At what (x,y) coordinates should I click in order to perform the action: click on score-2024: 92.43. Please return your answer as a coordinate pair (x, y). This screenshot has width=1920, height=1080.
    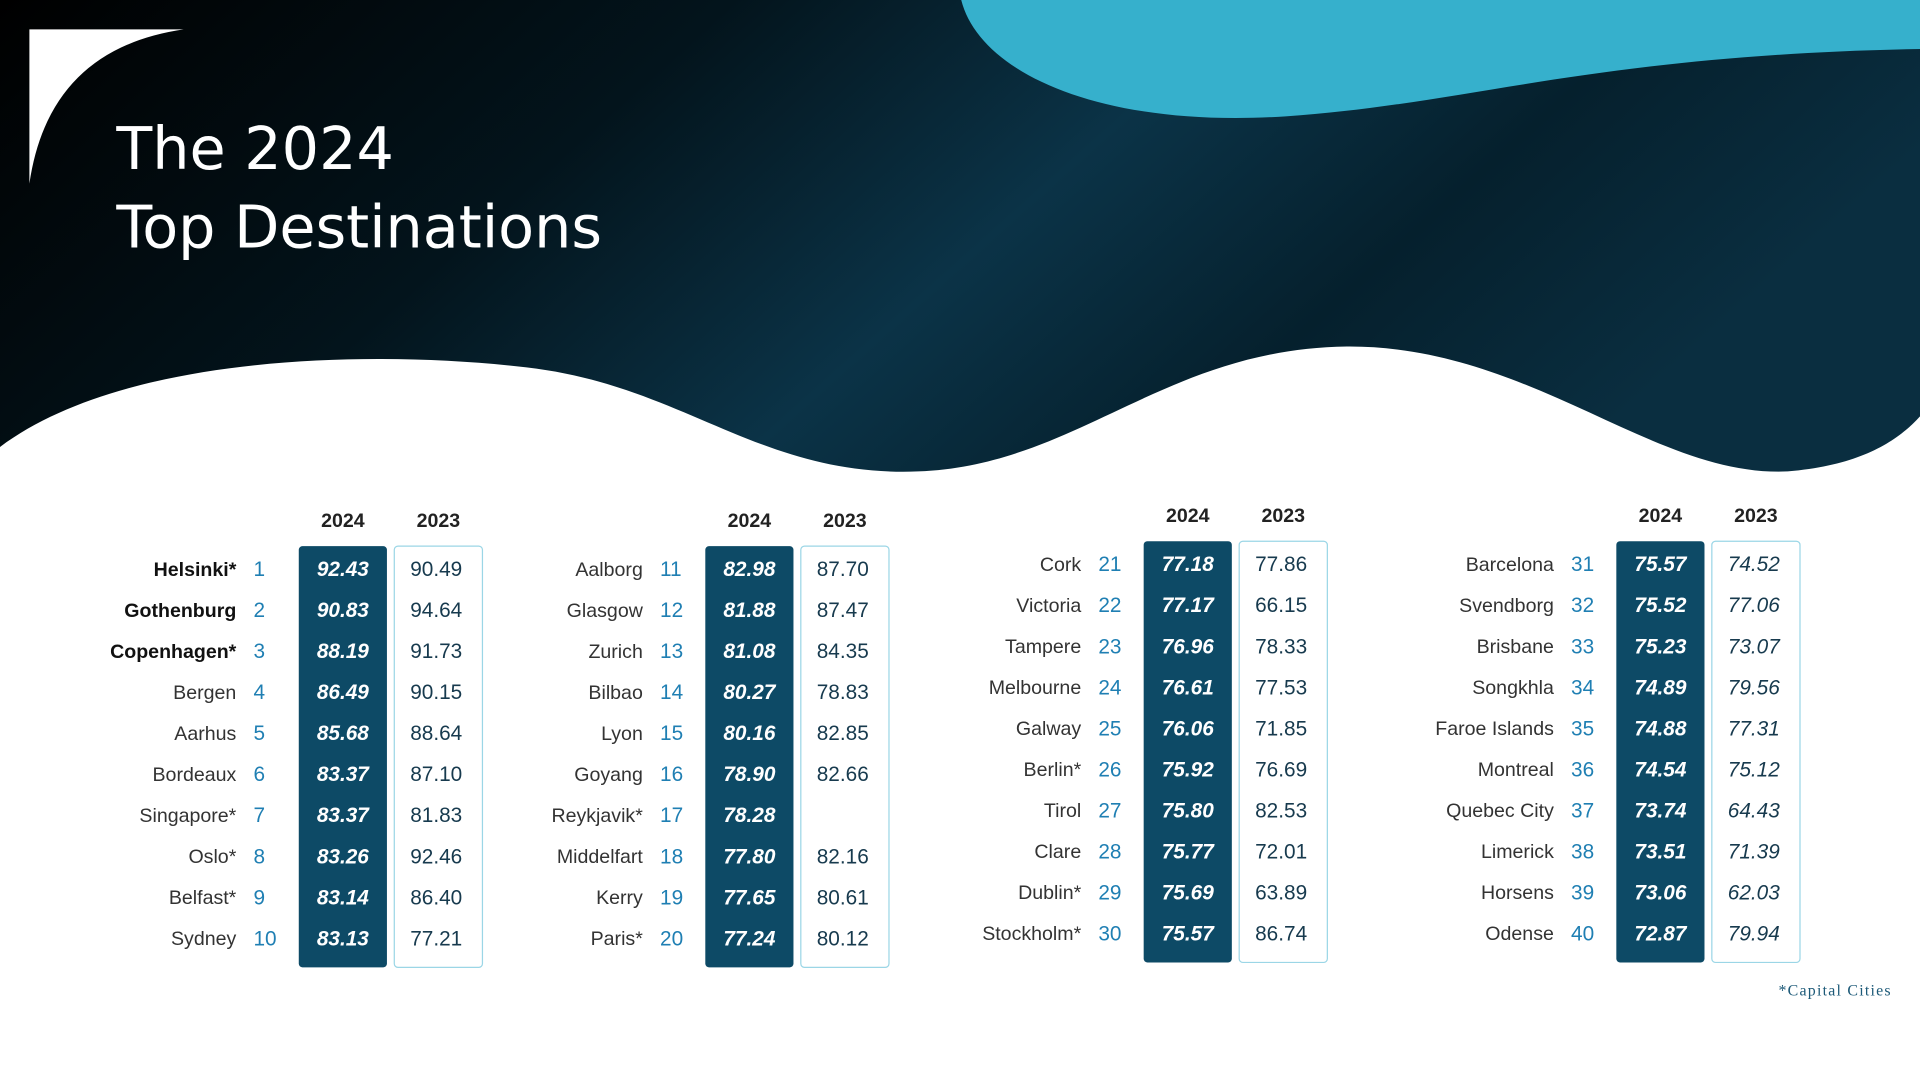
    Looking at the image, I should click on (343, 569).